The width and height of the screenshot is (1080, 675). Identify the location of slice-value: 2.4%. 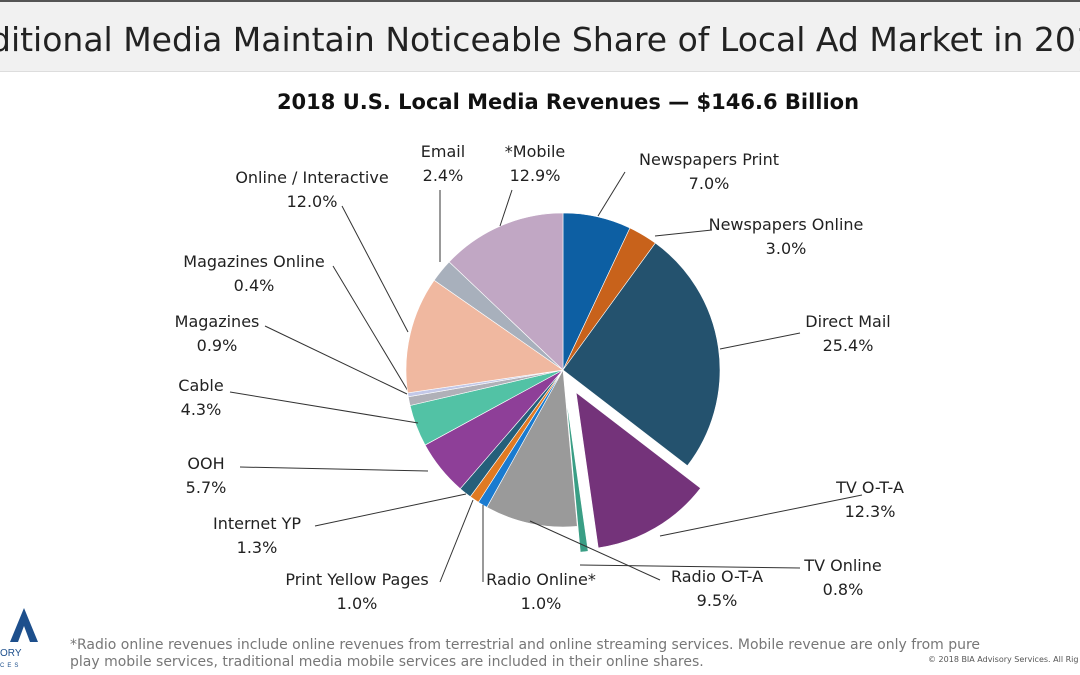
(443, 175).